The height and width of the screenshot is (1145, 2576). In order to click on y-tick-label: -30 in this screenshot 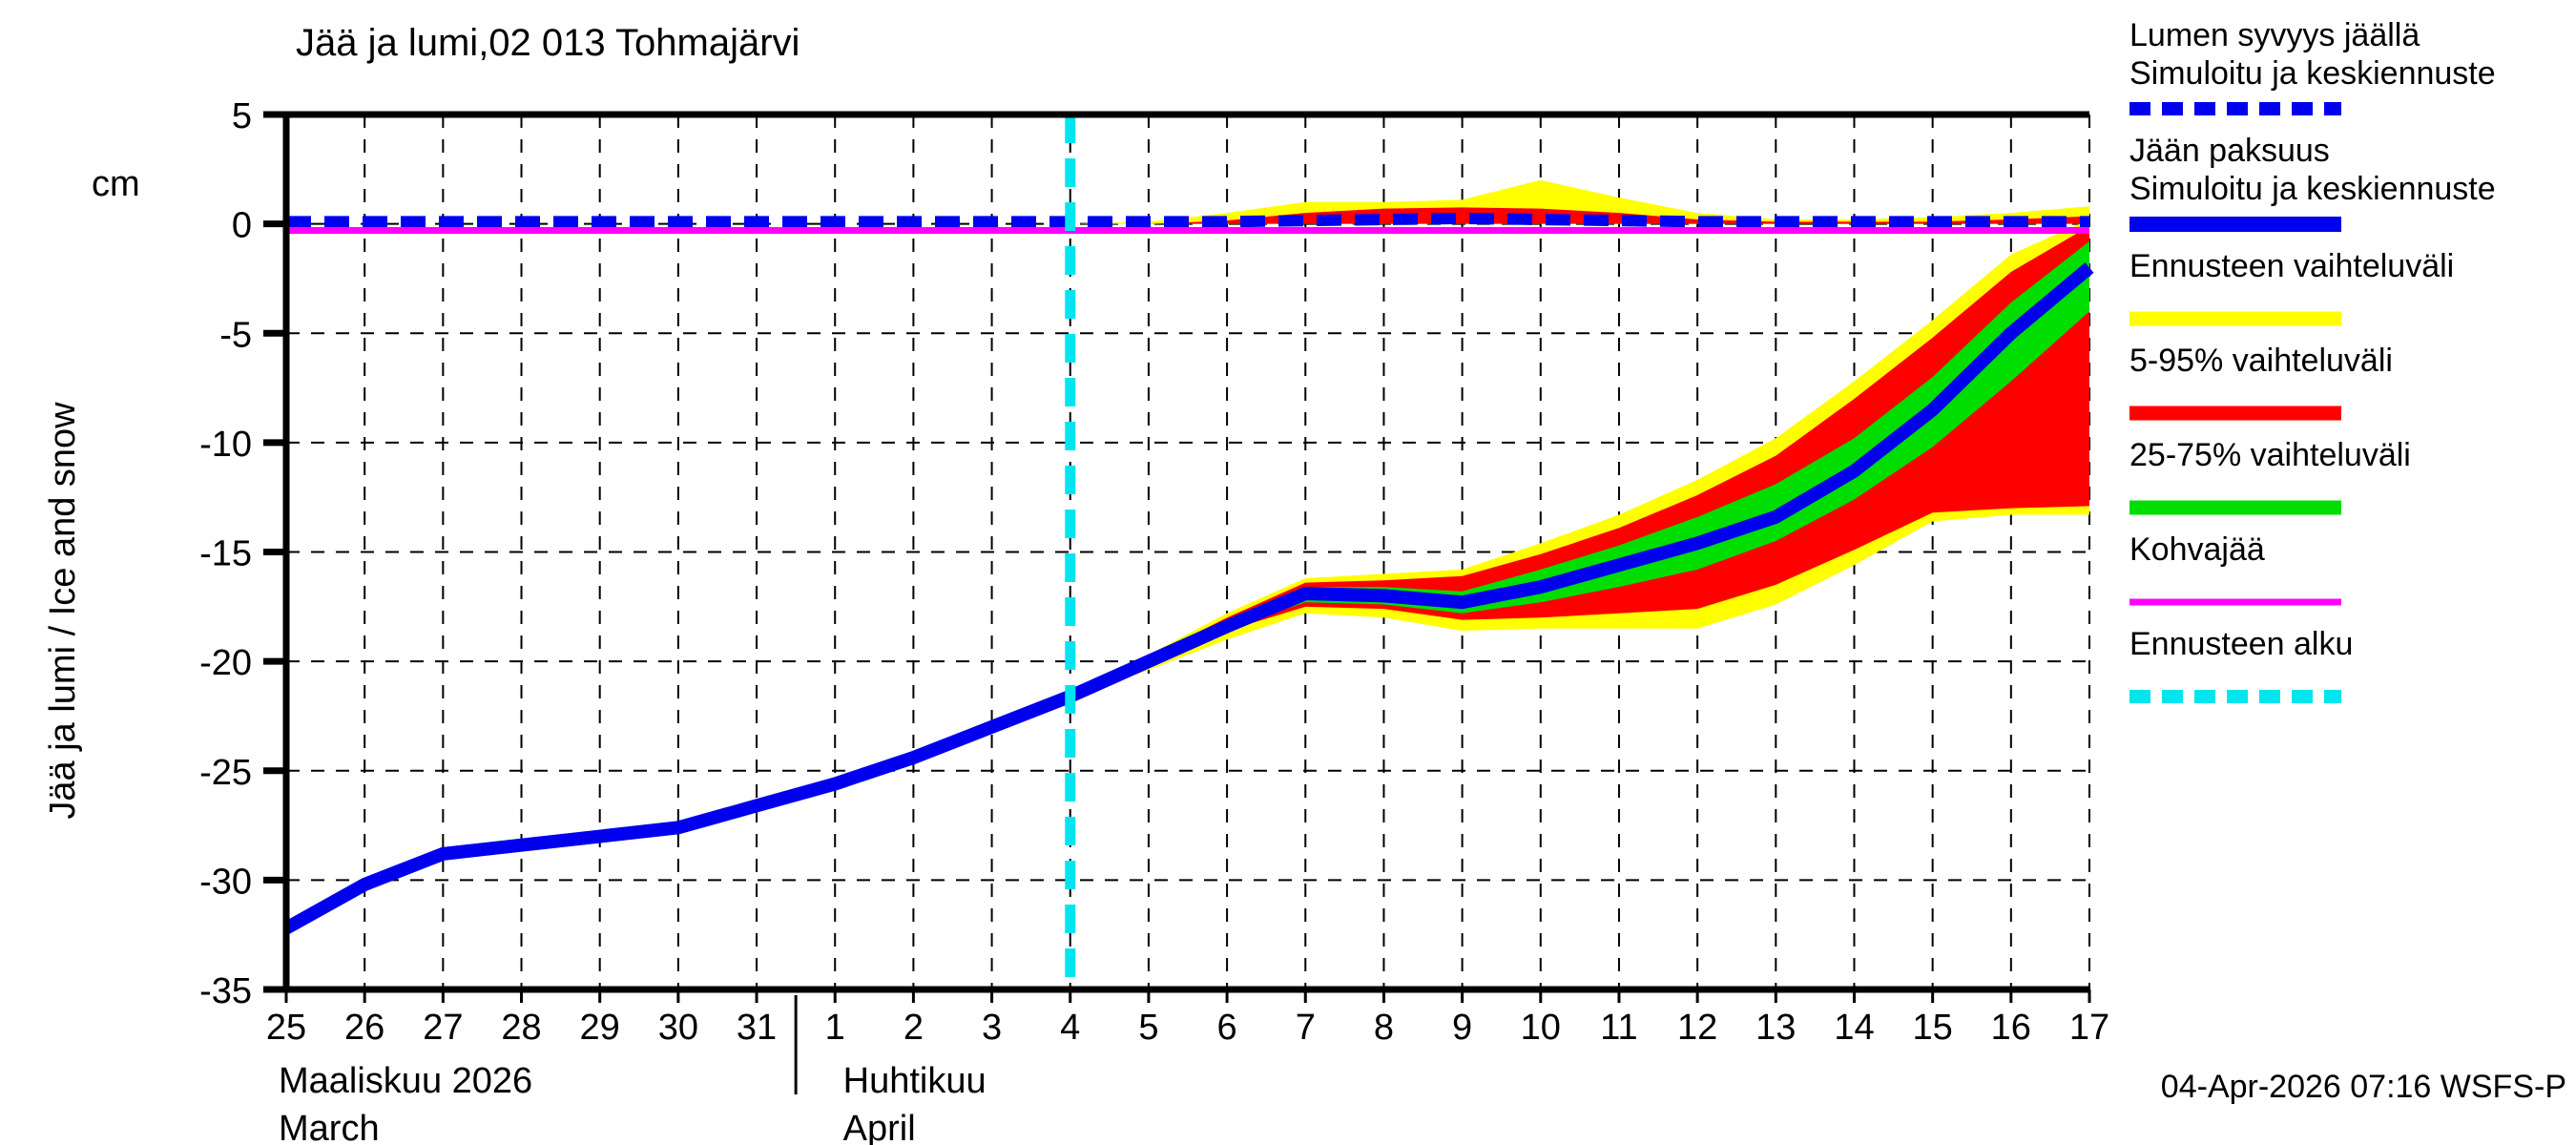, I will do `click(225, 882)`.